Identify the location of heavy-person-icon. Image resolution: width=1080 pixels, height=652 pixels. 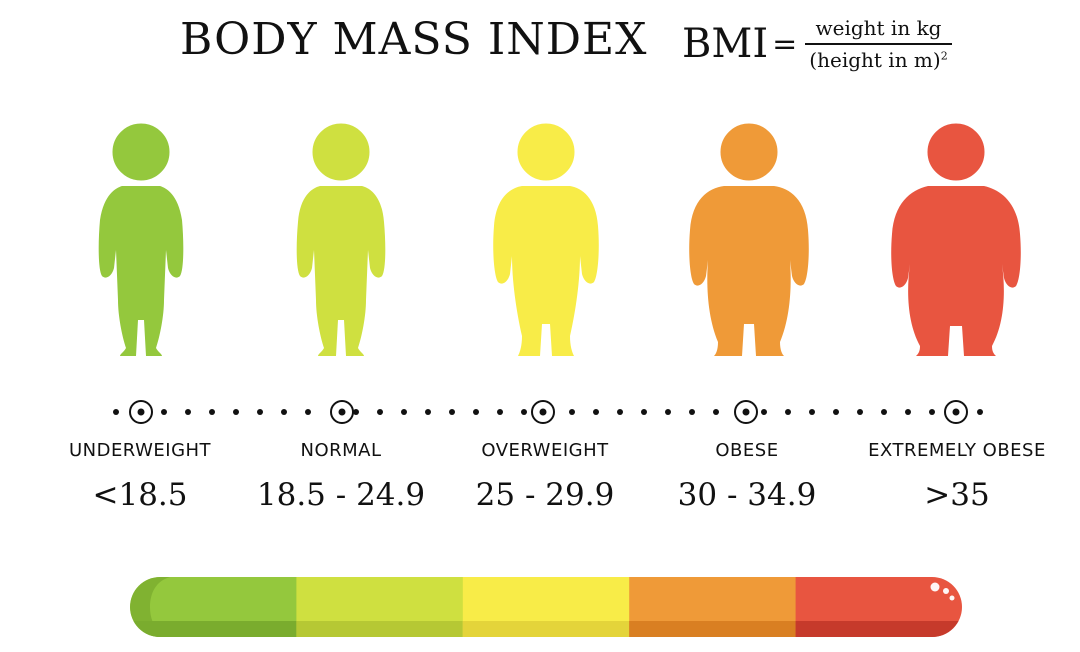
(749, 238).